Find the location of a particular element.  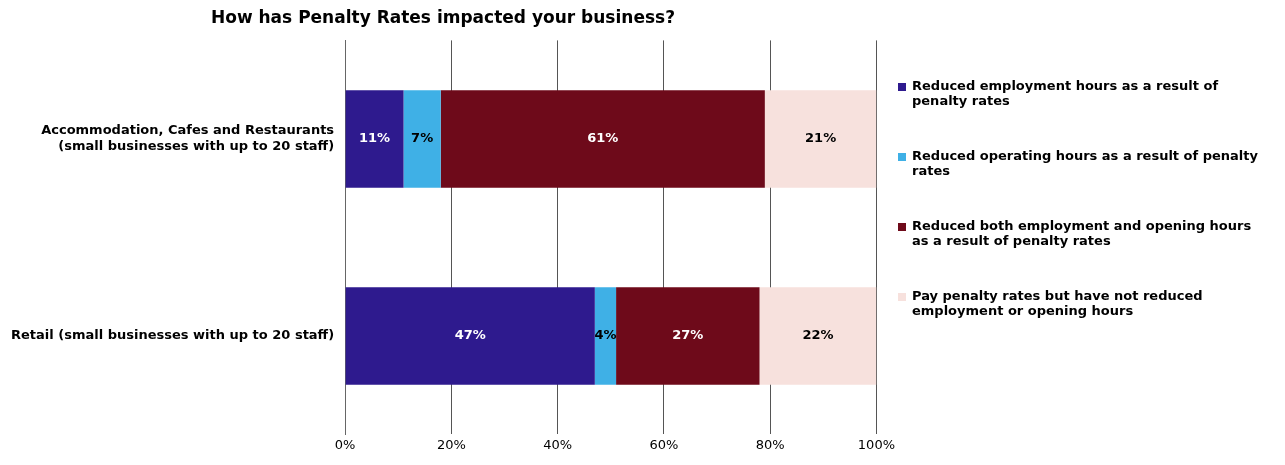

data-label: 22% is located at coordinates (818, 335).